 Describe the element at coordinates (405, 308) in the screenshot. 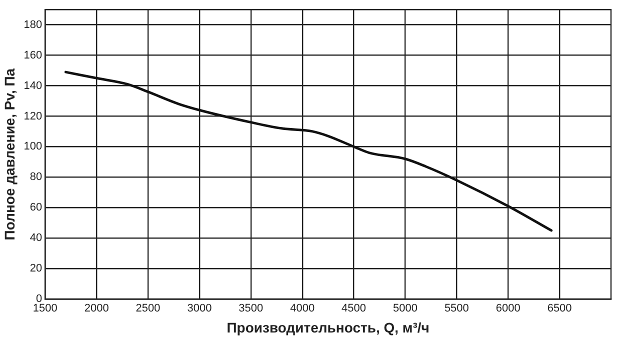

I see `x-tick-label: 5000` at that location.